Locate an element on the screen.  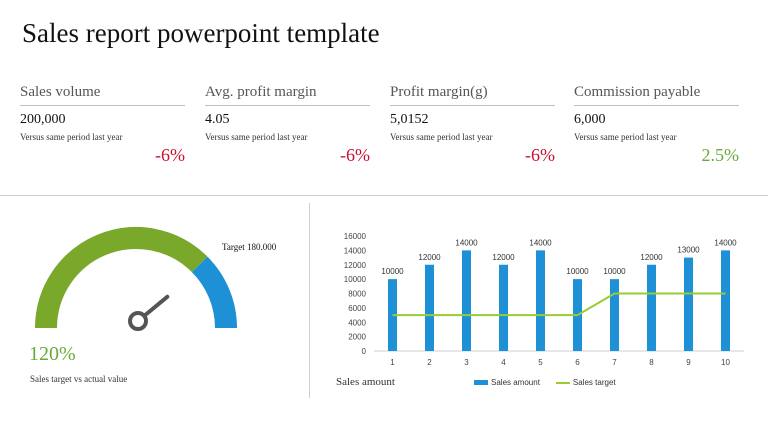
kpi-value: 4.05 is located at coordinates (217, 119).